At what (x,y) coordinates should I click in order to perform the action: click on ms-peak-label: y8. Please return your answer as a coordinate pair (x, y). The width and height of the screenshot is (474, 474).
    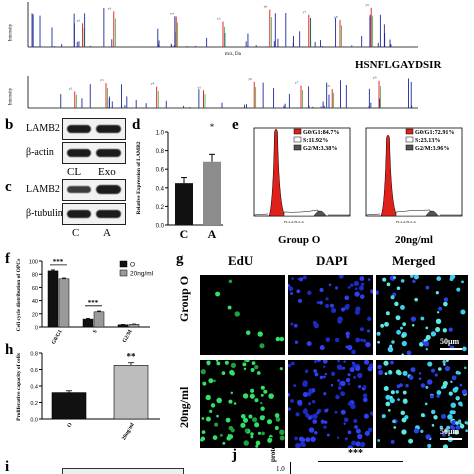
    Looking at the image, I should click on (336, 17).